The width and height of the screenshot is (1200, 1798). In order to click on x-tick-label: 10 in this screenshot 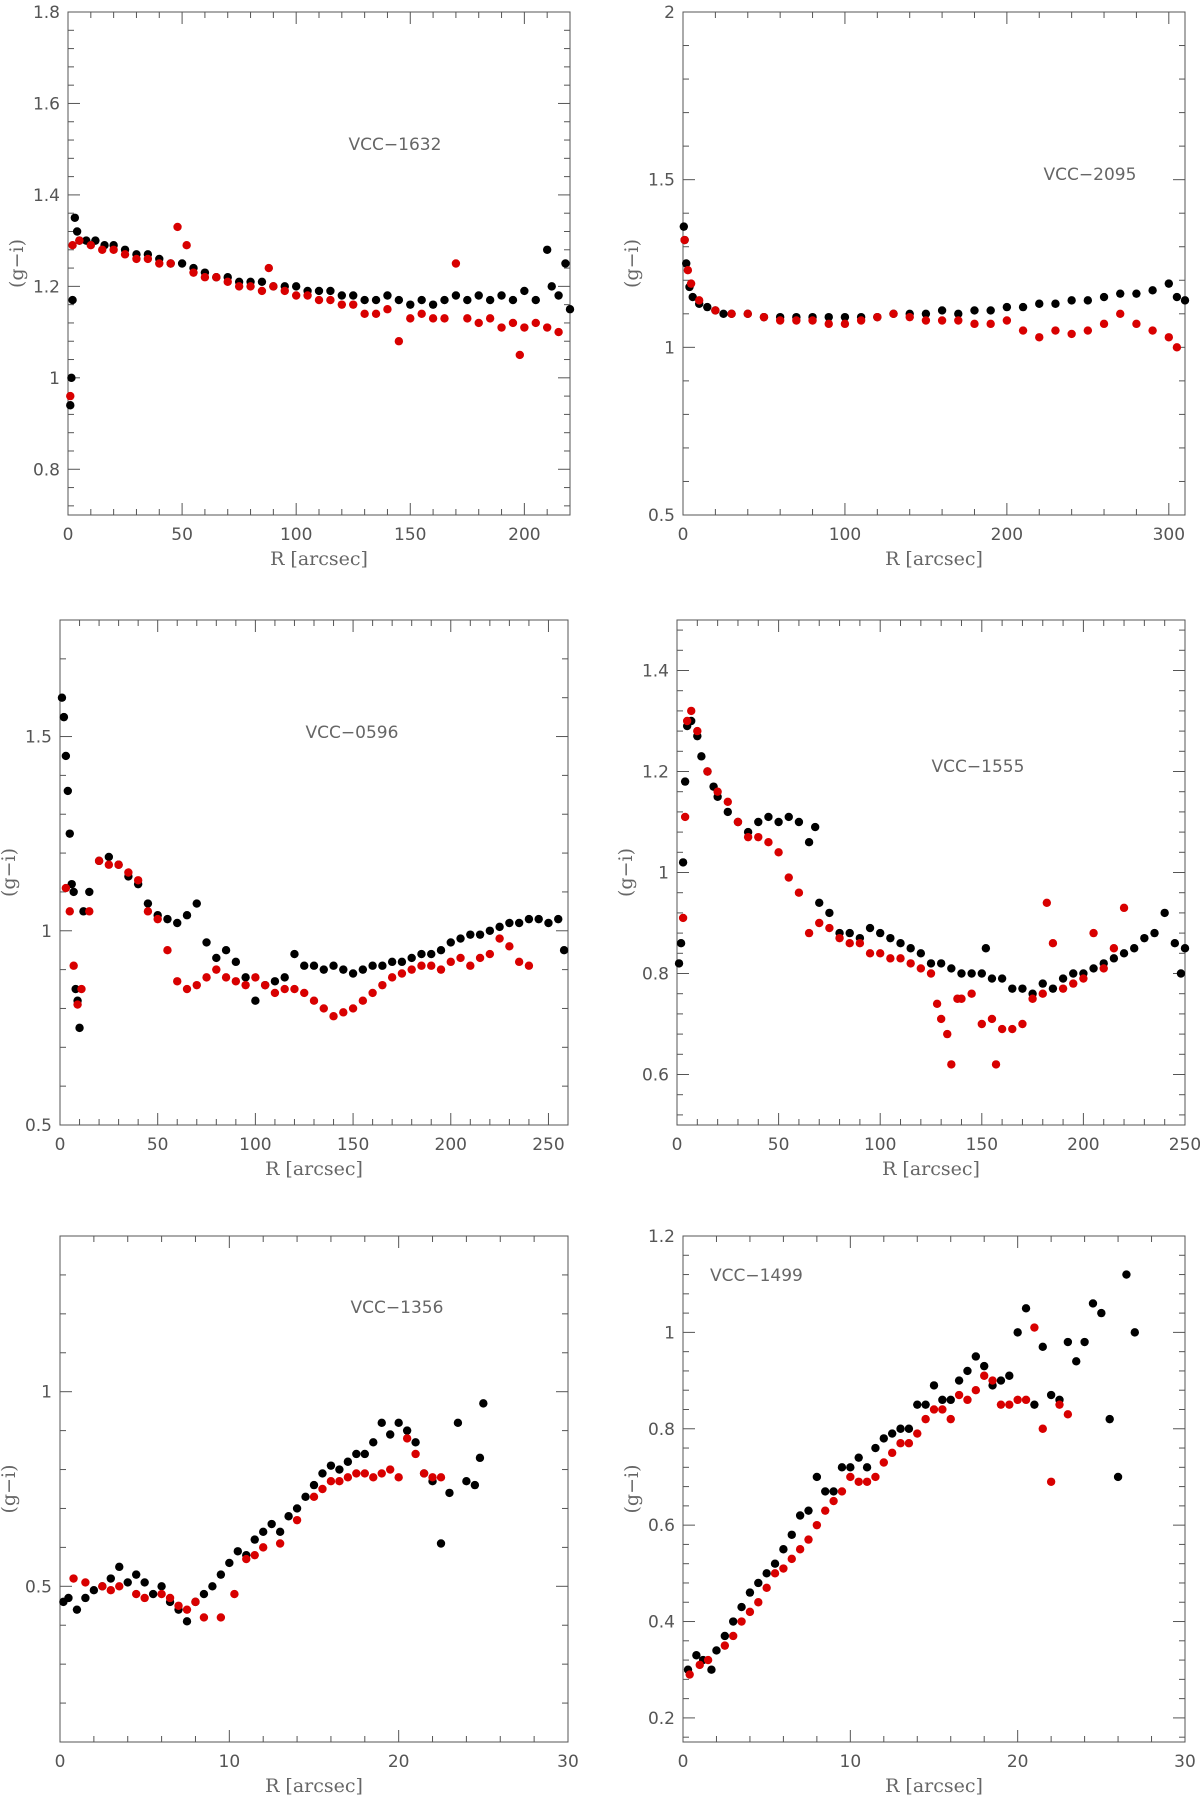, I will do `click(851, 1762)`.